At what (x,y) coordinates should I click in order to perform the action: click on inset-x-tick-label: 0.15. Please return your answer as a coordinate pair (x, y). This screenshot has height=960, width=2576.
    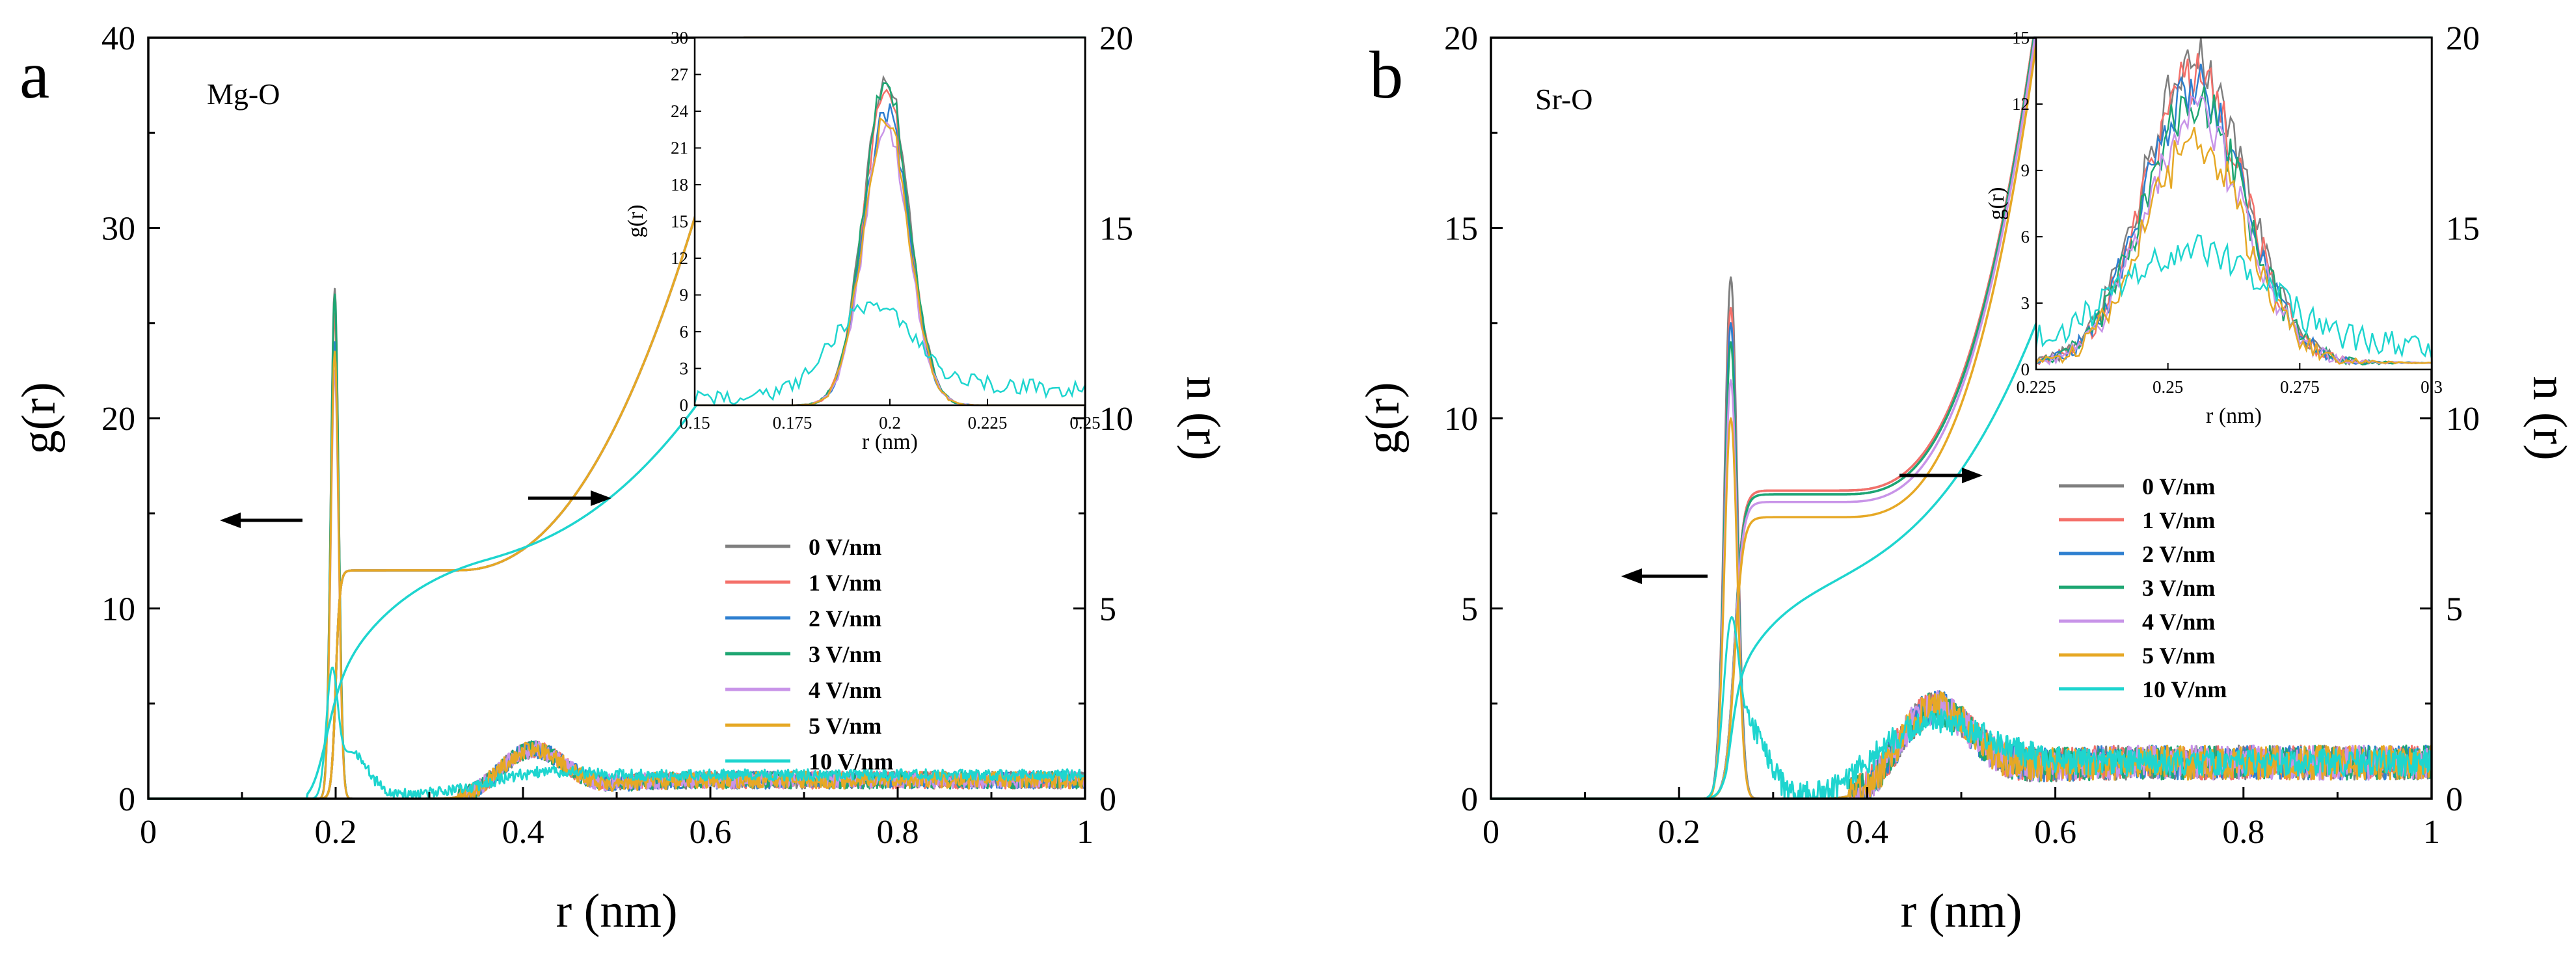
    Looking at the image, I should click on (694, 423).